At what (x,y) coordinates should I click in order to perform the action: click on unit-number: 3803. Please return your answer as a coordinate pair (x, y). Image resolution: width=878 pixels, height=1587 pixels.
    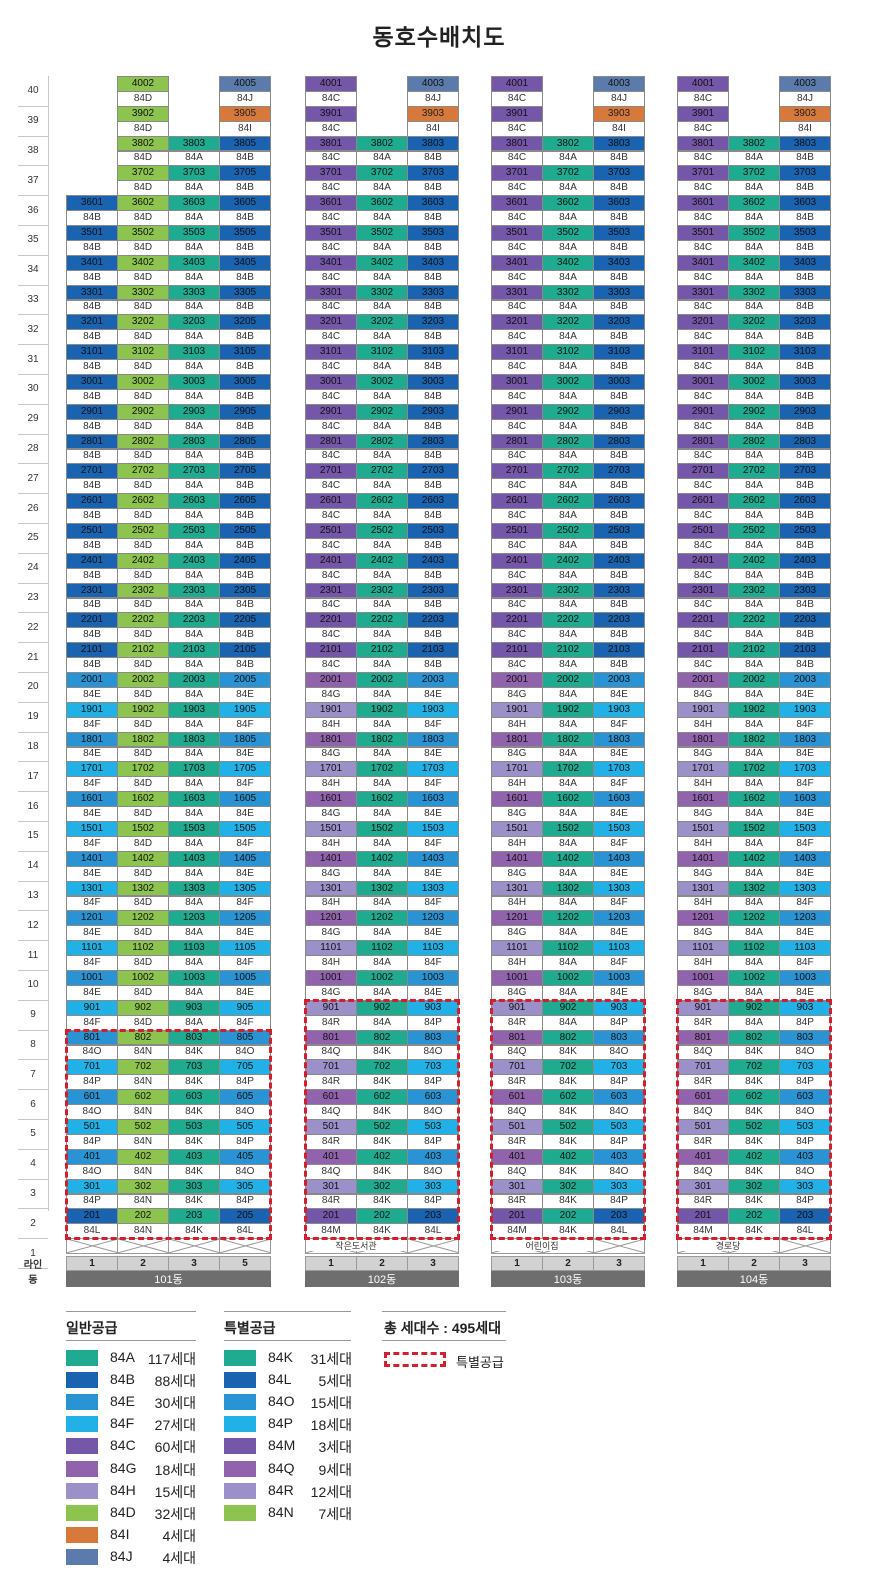
    Looking at the image, I should click on (433, 143).